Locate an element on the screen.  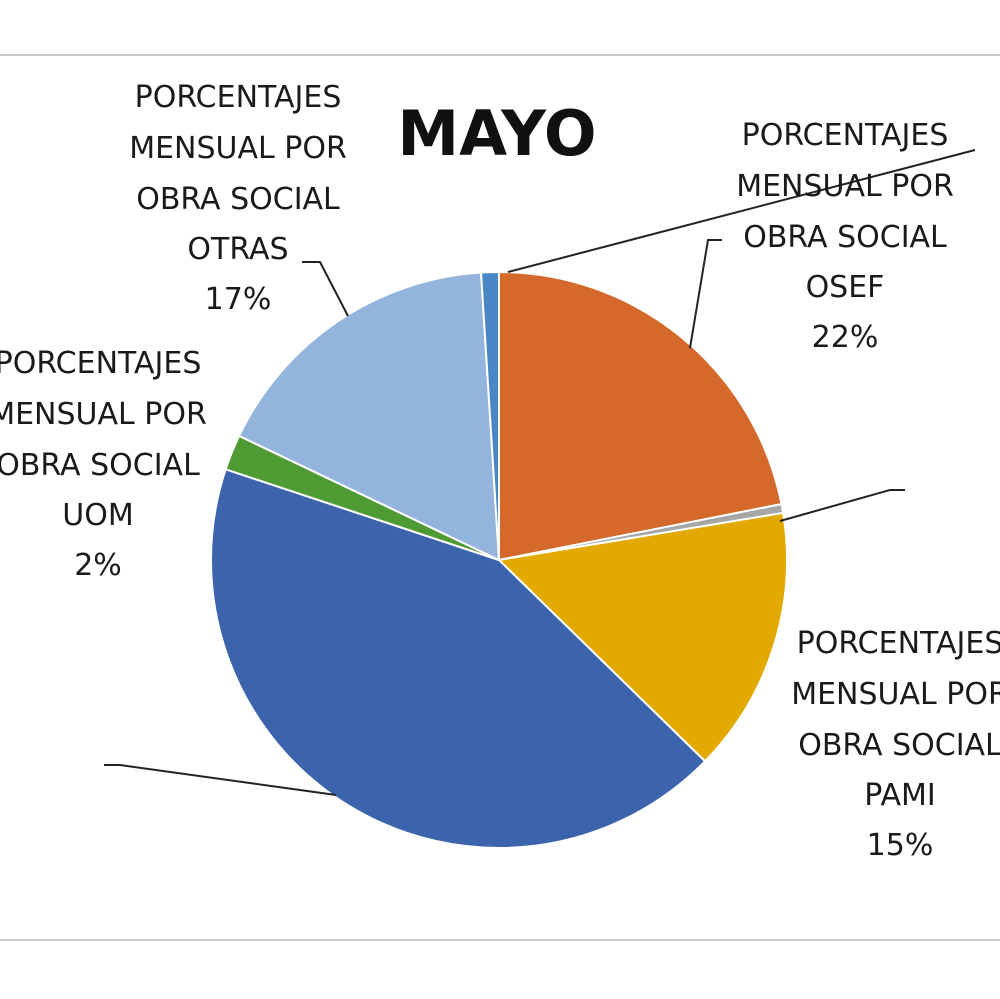
label-otras-name: OTRAS is located at coordinates (237, 249).